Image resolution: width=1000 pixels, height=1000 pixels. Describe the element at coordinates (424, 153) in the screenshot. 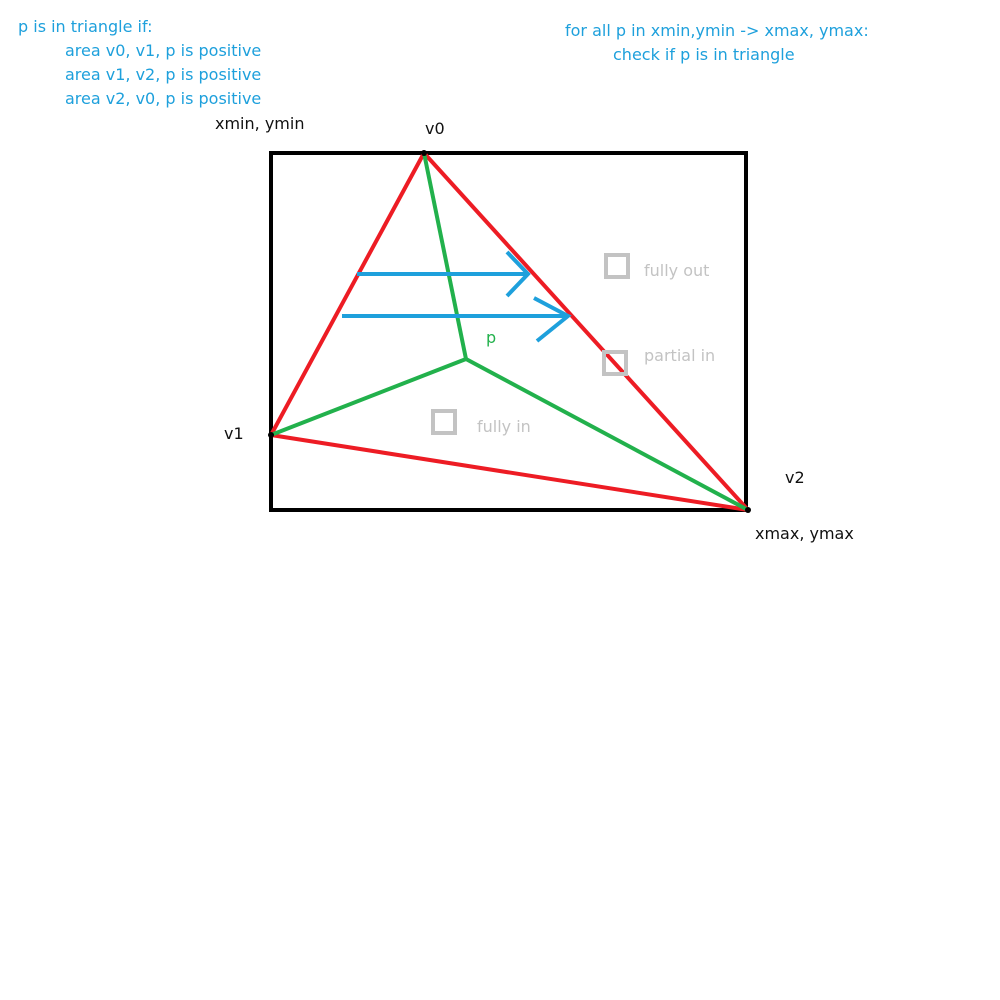

I see `vertex-v0-dot` at that location.